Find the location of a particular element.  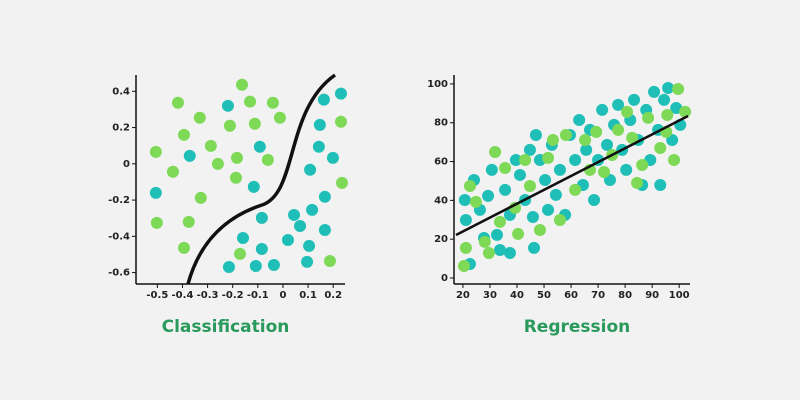

y-tick-label: 80 is located at coordinates (441, 123).